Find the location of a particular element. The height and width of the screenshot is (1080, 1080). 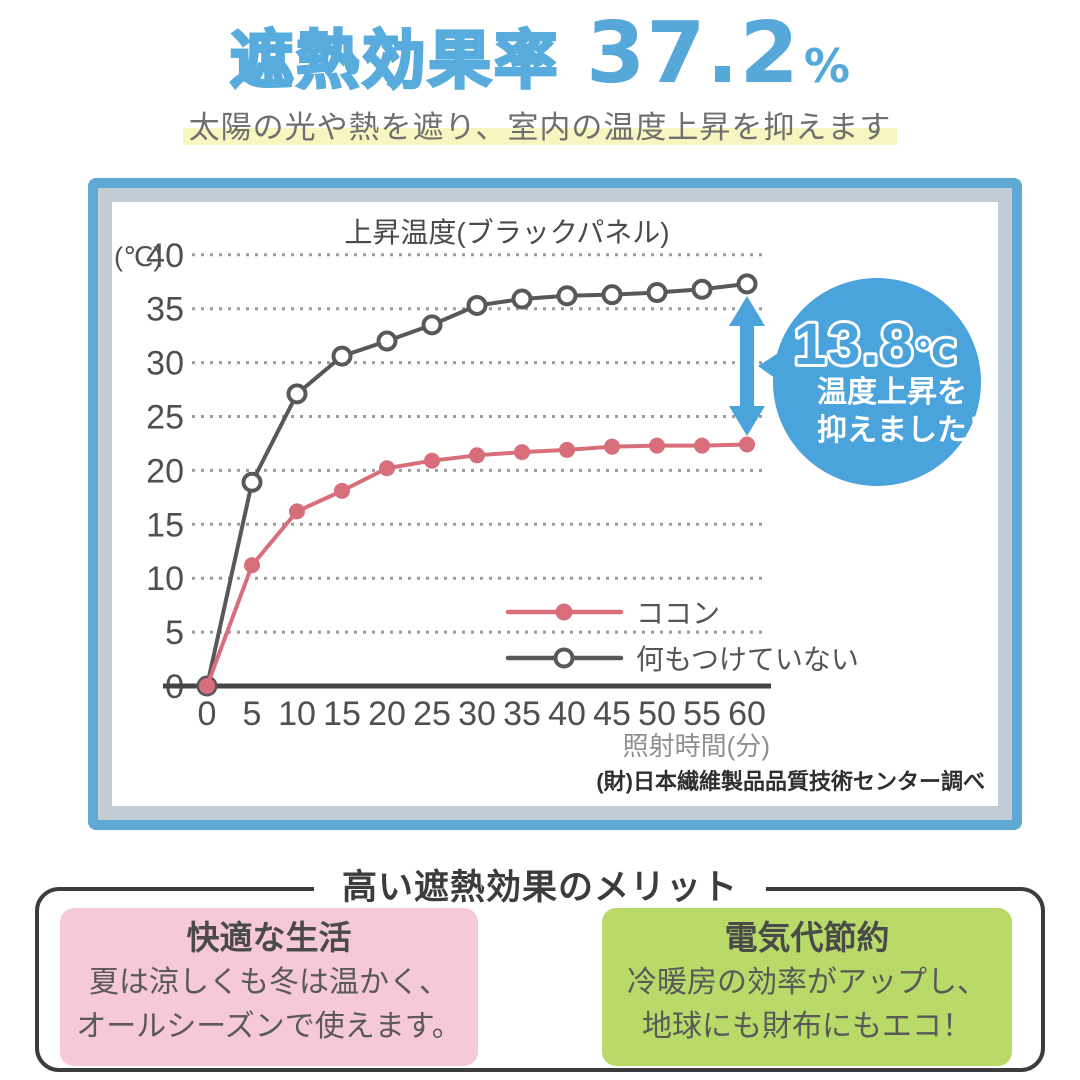

x-axis-labels: 0 5 10 15 20 25 30 35 40 45 50 55 60 is located at coordinates (482, 714).